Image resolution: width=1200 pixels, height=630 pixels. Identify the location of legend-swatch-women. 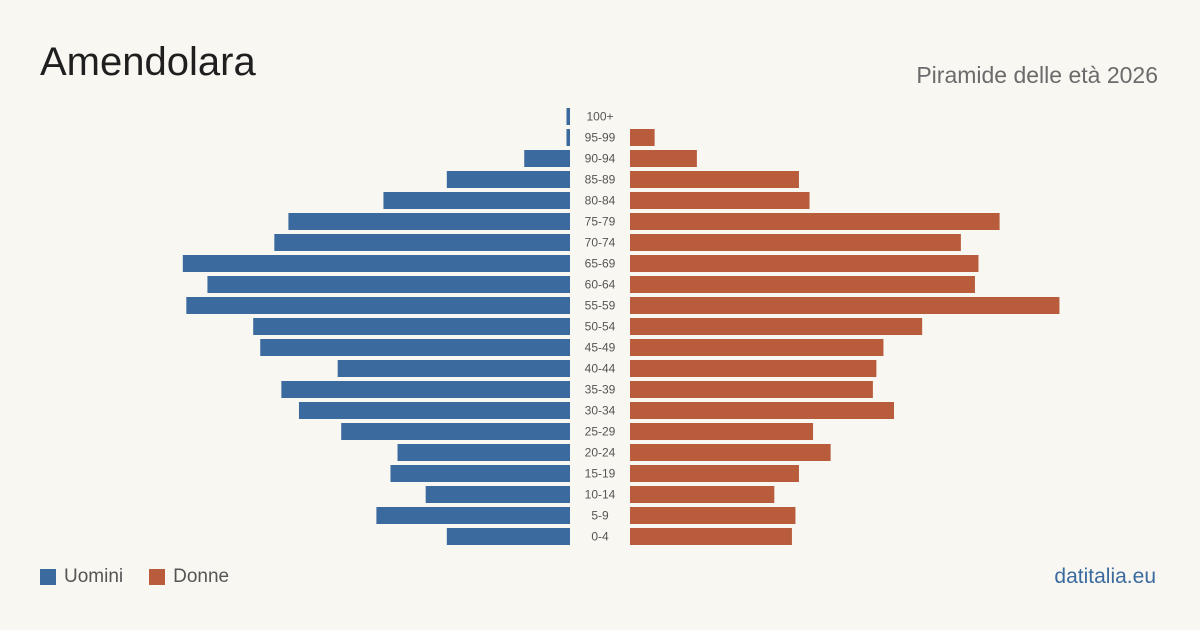
(157, 577).